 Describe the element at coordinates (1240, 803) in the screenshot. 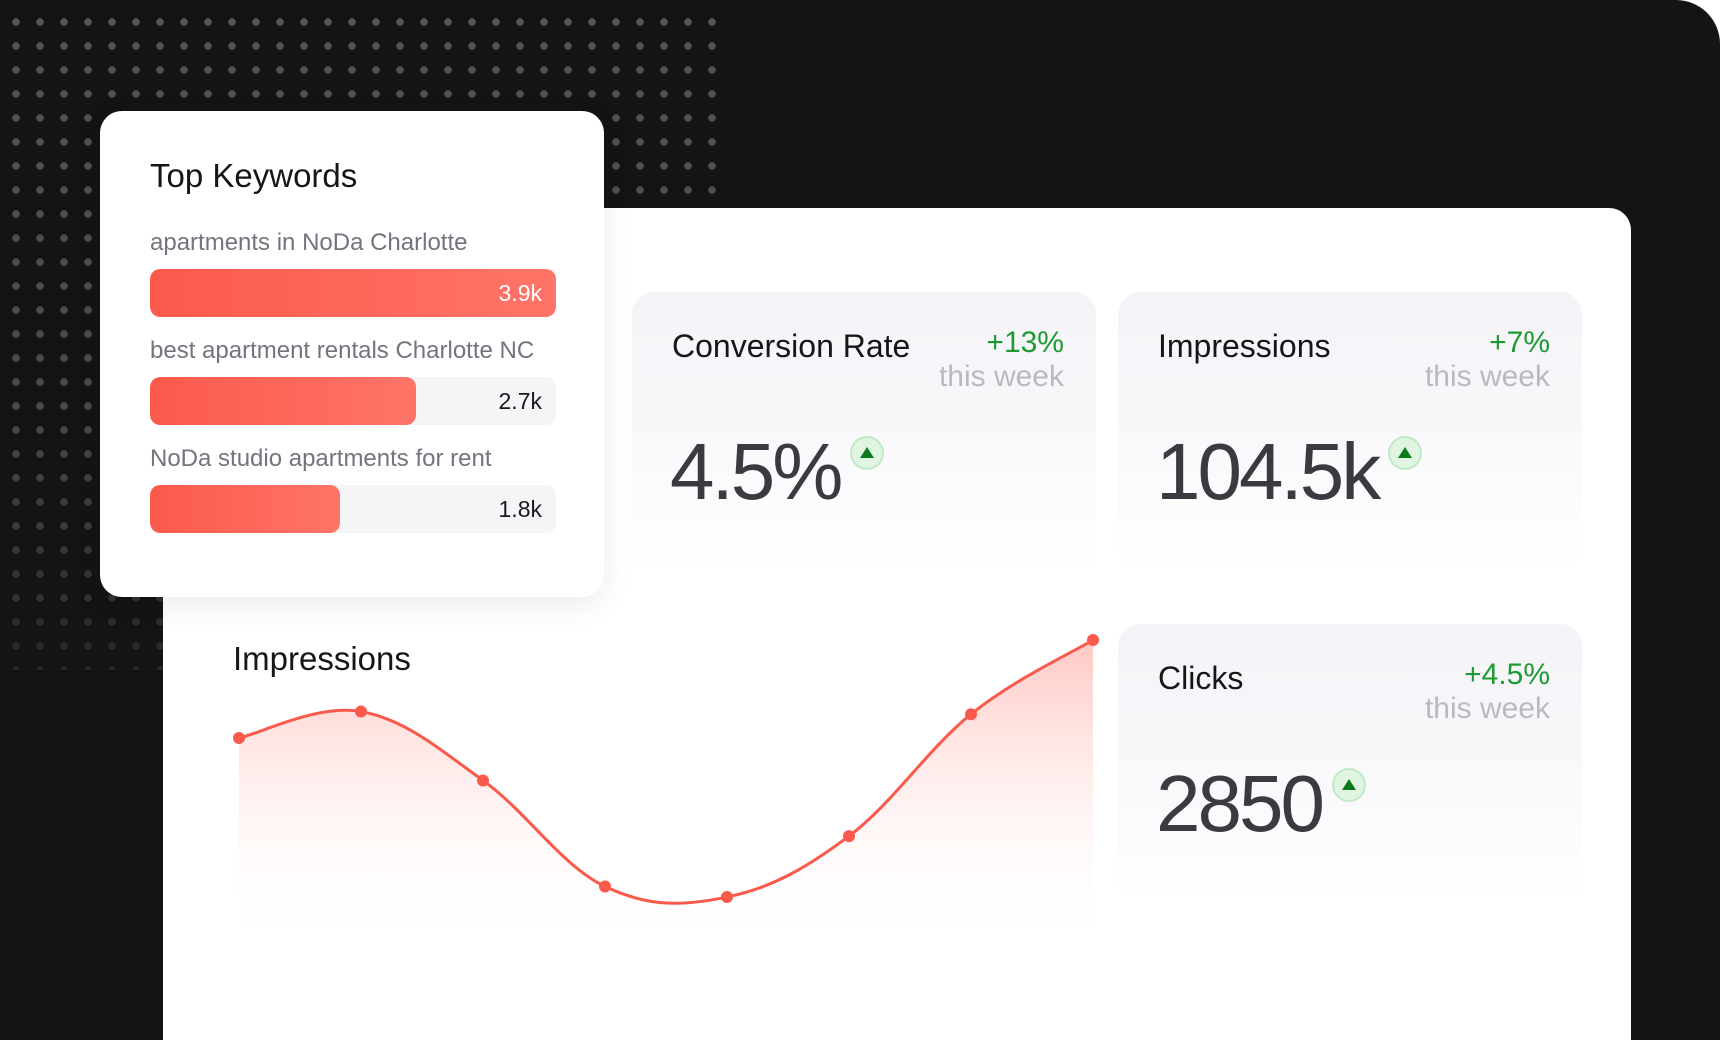

I see `clicks-value: 2850` at that location.